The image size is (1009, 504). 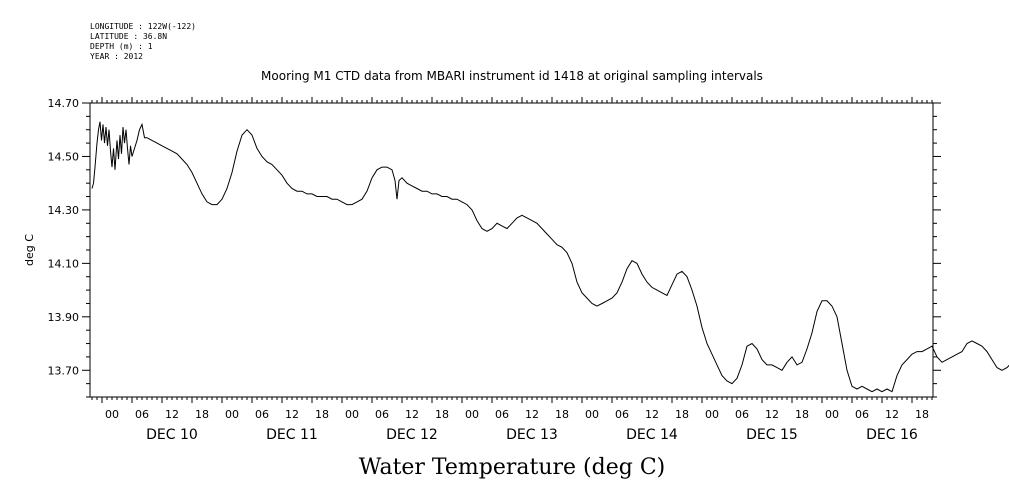 I want to click on x-day-label: DEC 10, so click(x=172, y=435).